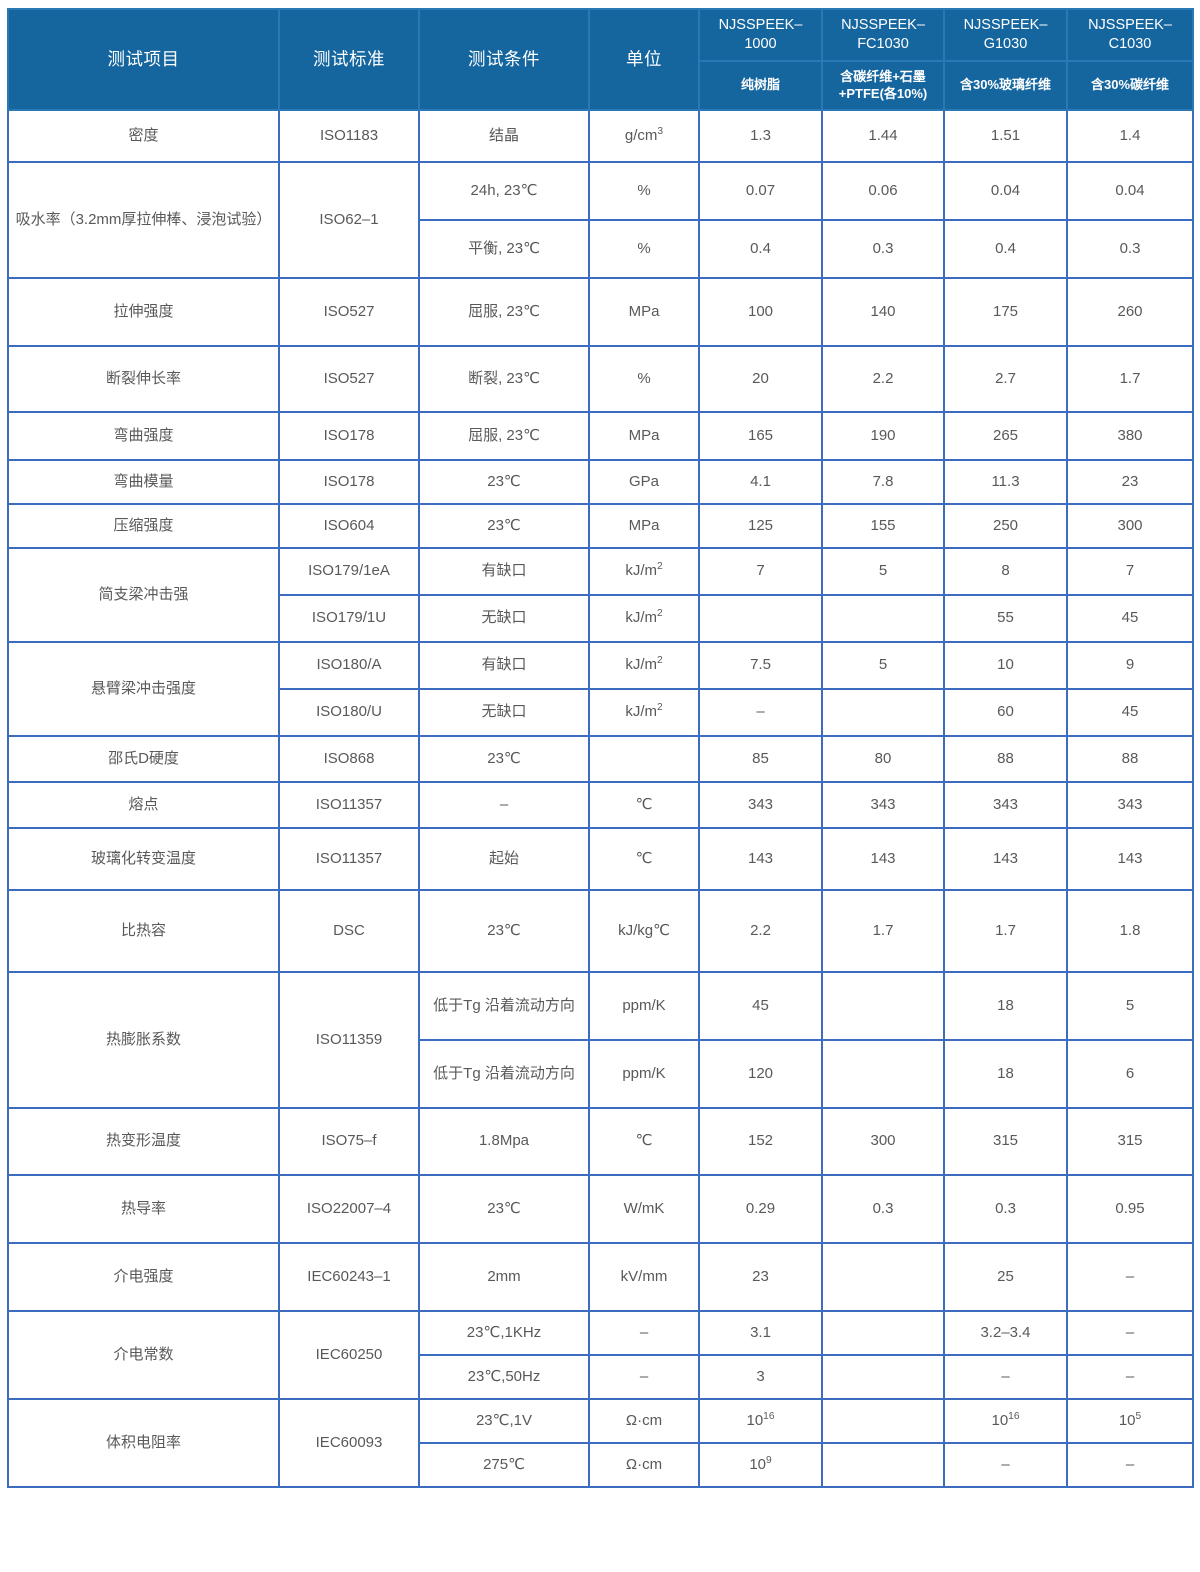 This screenshot has width=1200, height=1572. I want to click on cell-value-grade-1: 7.8, so click(883, 481).